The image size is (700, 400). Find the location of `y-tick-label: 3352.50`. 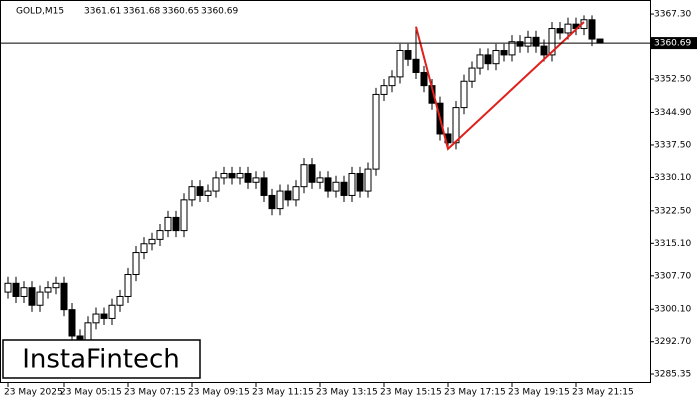

y-tick-label: 3352.50 is located at coordinates (672, 80).